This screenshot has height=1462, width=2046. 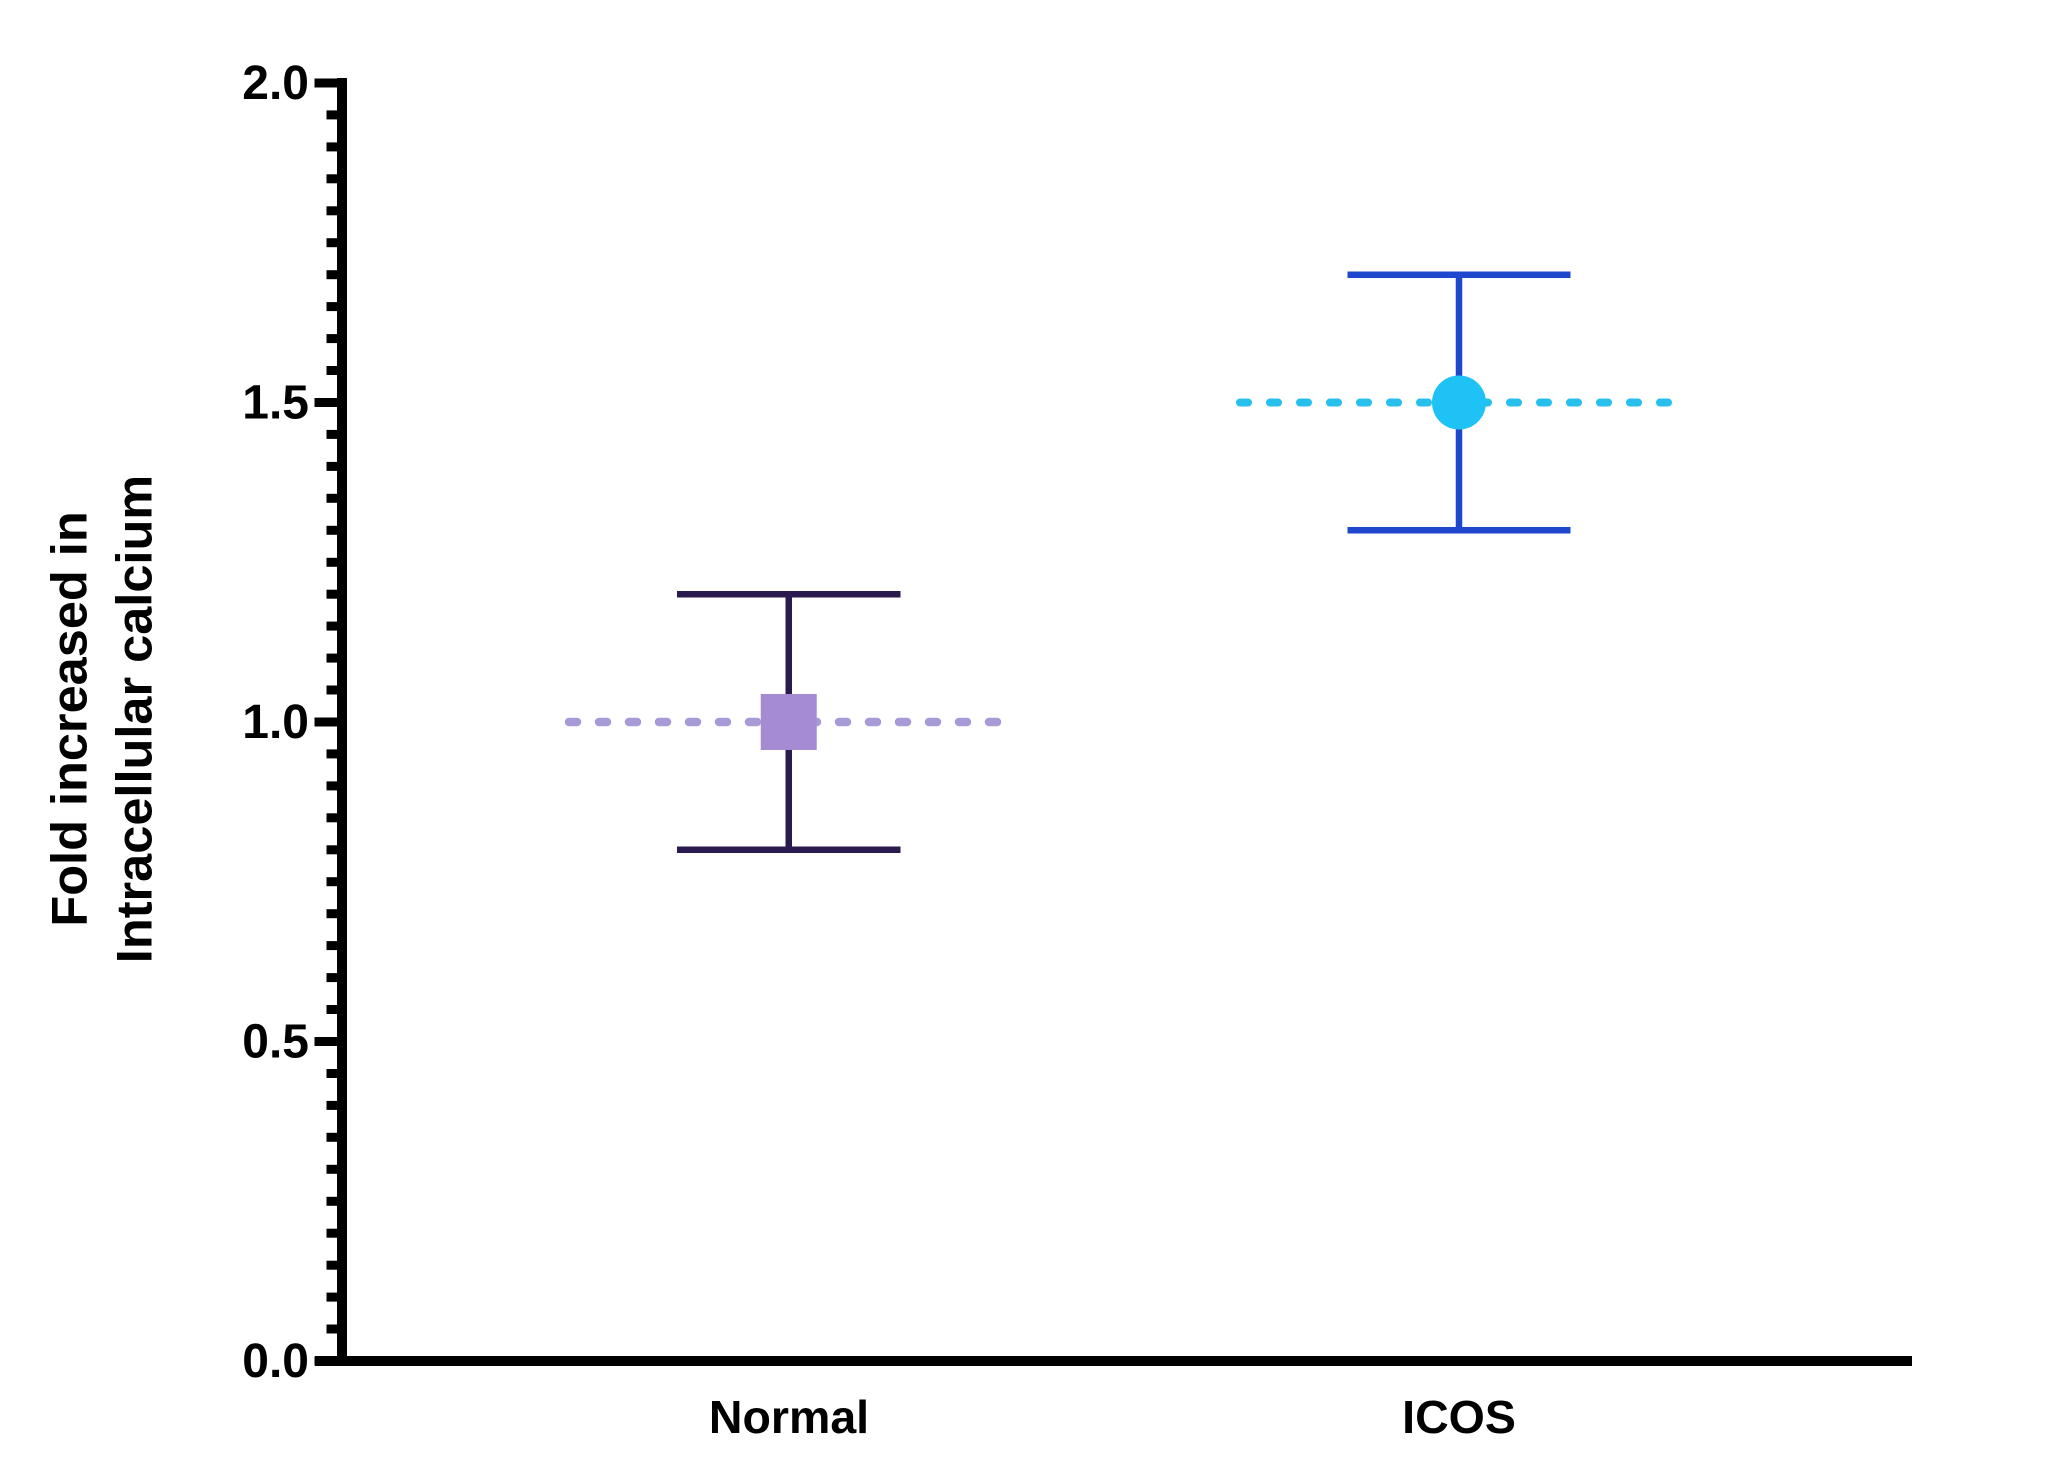 I want to click on svg-text: 1.5, so click(x=275, y=402).